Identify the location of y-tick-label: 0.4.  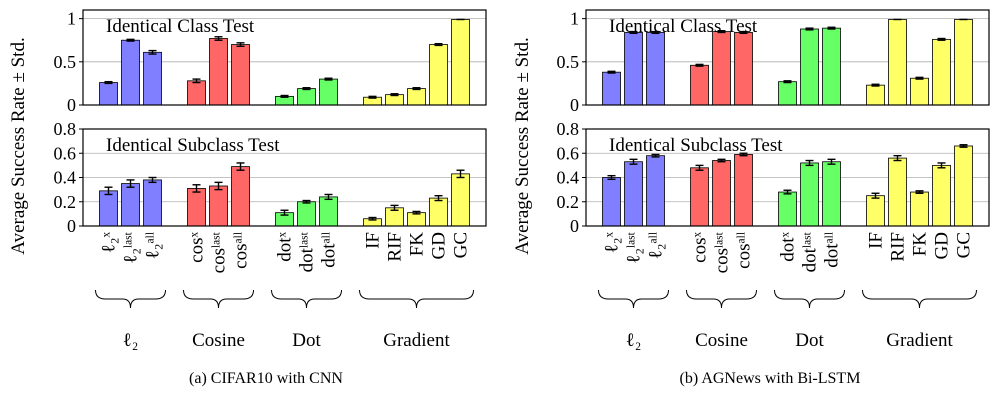
(568, 178).